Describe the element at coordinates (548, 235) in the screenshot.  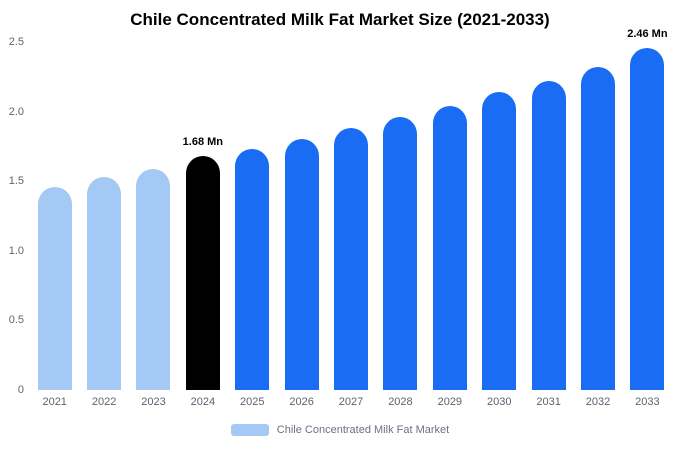
I see `bar-2031` at that location.